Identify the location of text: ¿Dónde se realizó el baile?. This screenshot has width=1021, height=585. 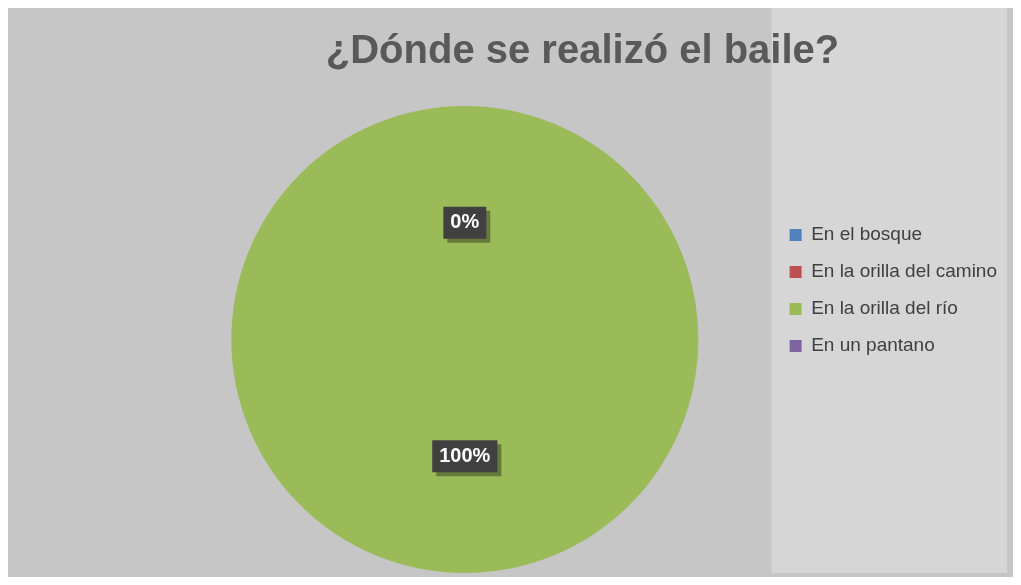
(582, 49).